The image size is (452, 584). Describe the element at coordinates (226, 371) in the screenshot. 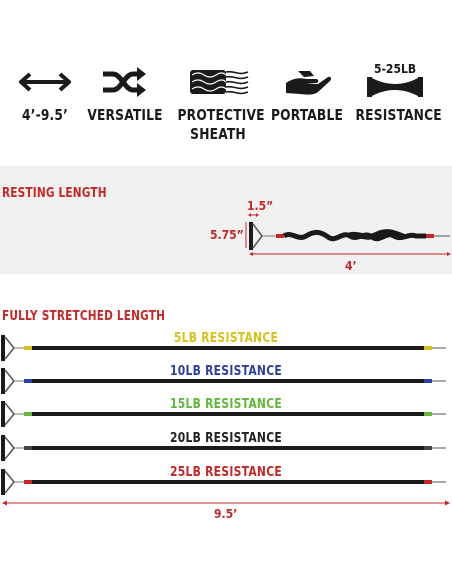

I see `band-label-10lb: 10LB RESISTANCE` at that location.